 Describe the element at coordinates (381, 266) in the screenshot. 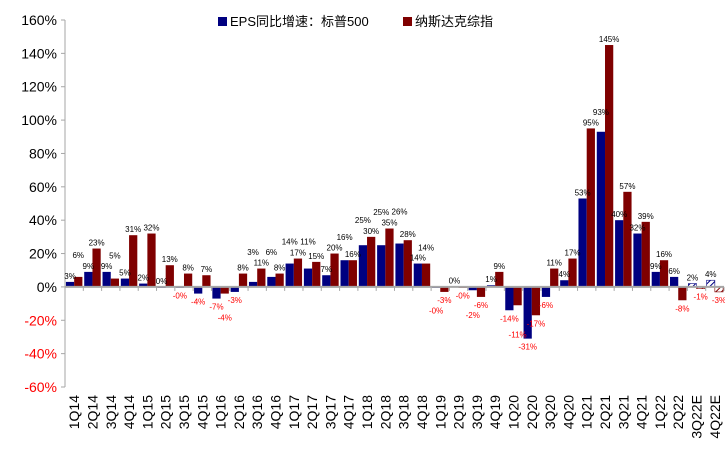

I see `bar-sp500-2Q18` at that location.